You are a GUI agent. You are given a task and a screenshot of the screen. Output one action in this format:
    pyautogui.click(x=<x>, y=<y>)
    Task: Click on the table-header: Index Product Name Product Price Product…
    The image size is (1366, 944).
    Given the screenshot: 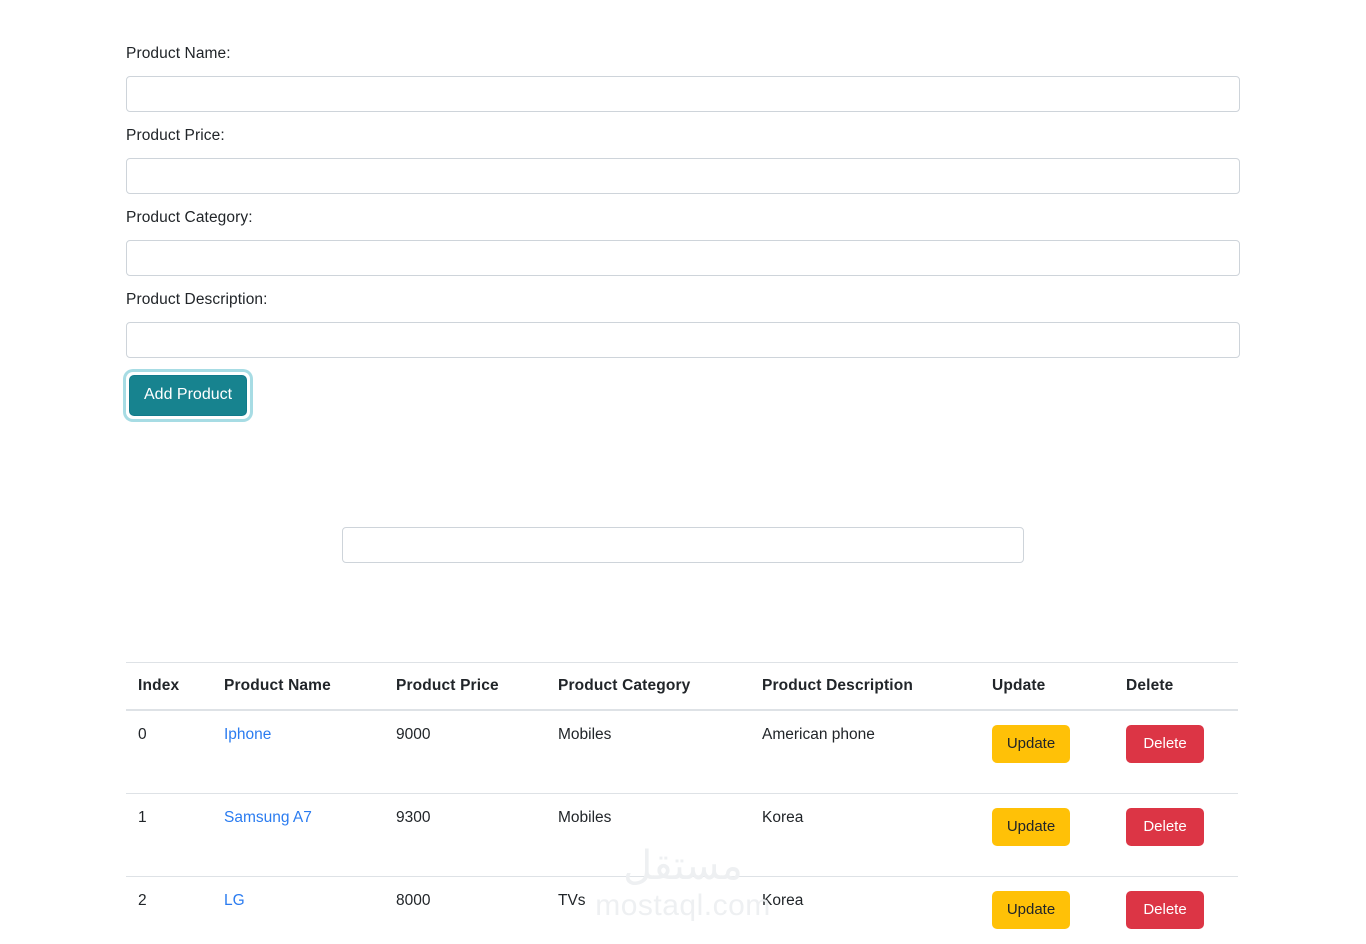 What is the action you would take?
    pyautogui.click(x=682, y=686)
    